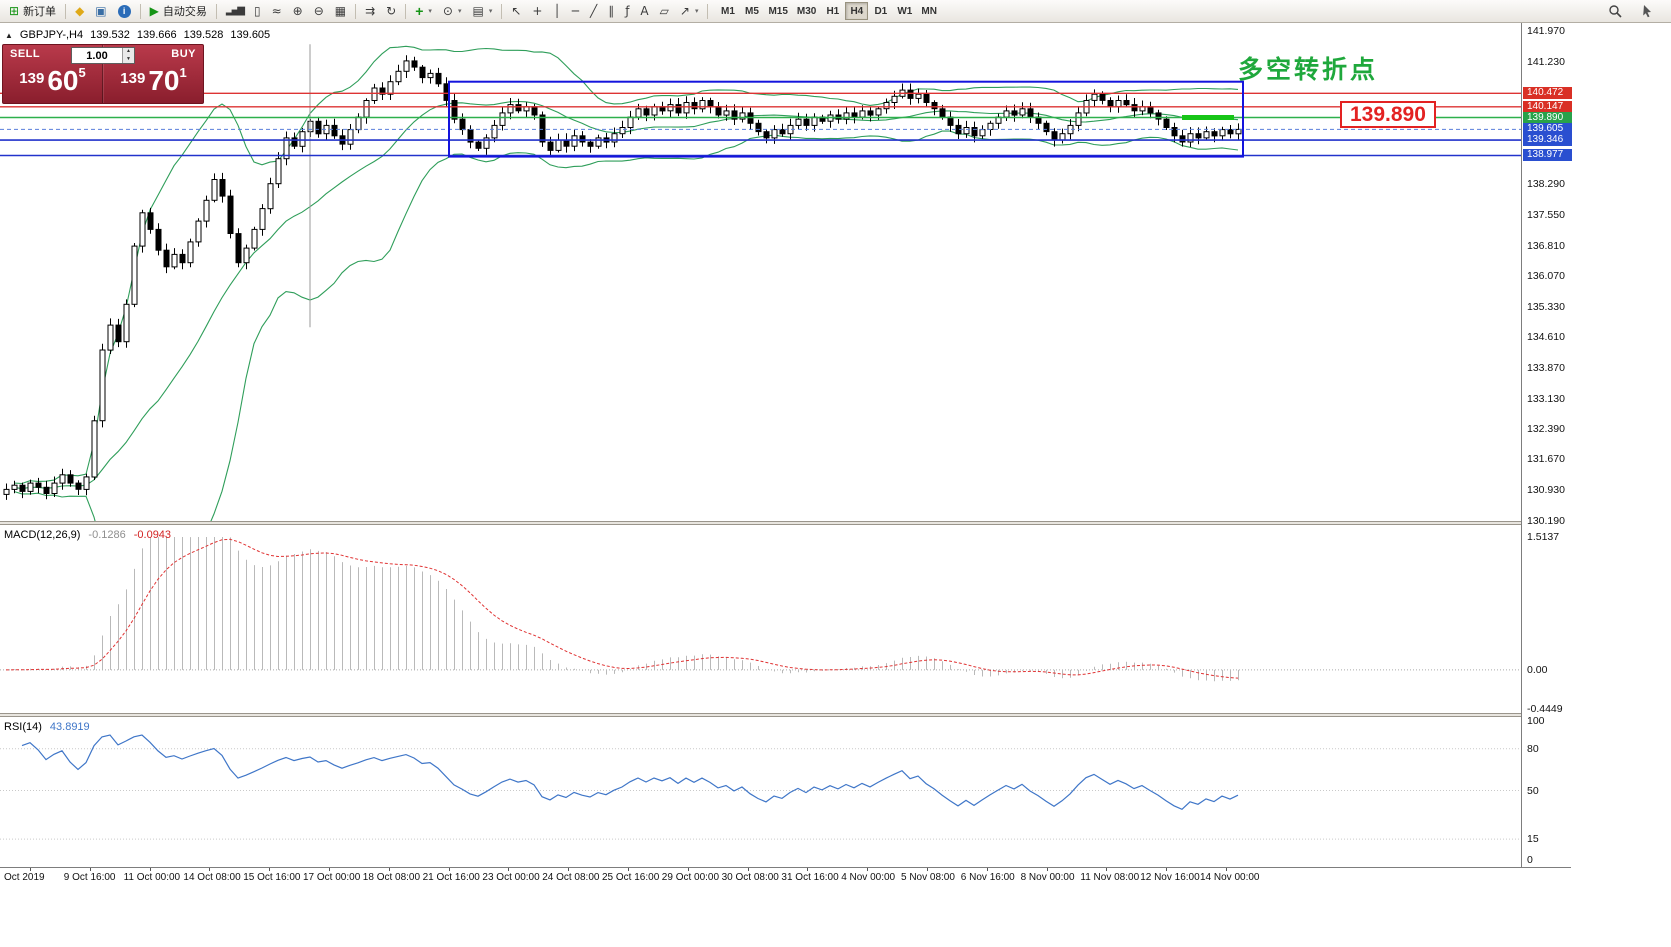 The image size is (1671, 947). What do you see at coordinates (483, 11) in the screenshot?
I see `templates-button: ▤ ▾` at bounding box center [483, 11].